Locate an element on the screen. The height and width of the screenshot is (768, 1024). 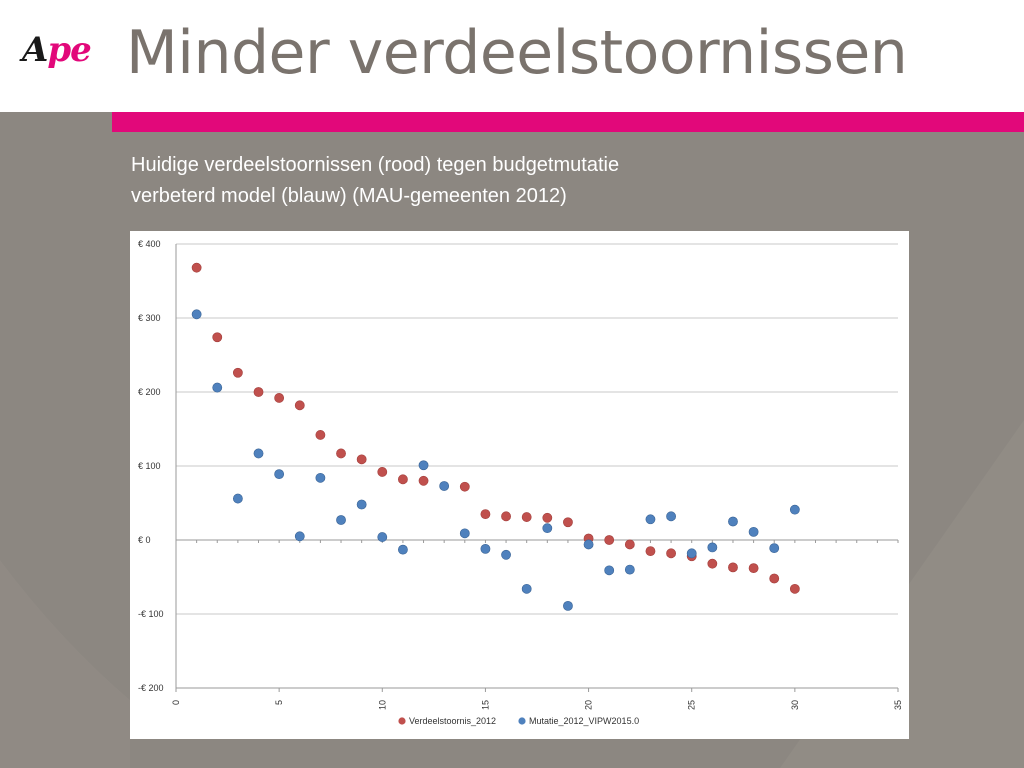
y-tick-label: -€ 100 is located at coordinates (151, 614).